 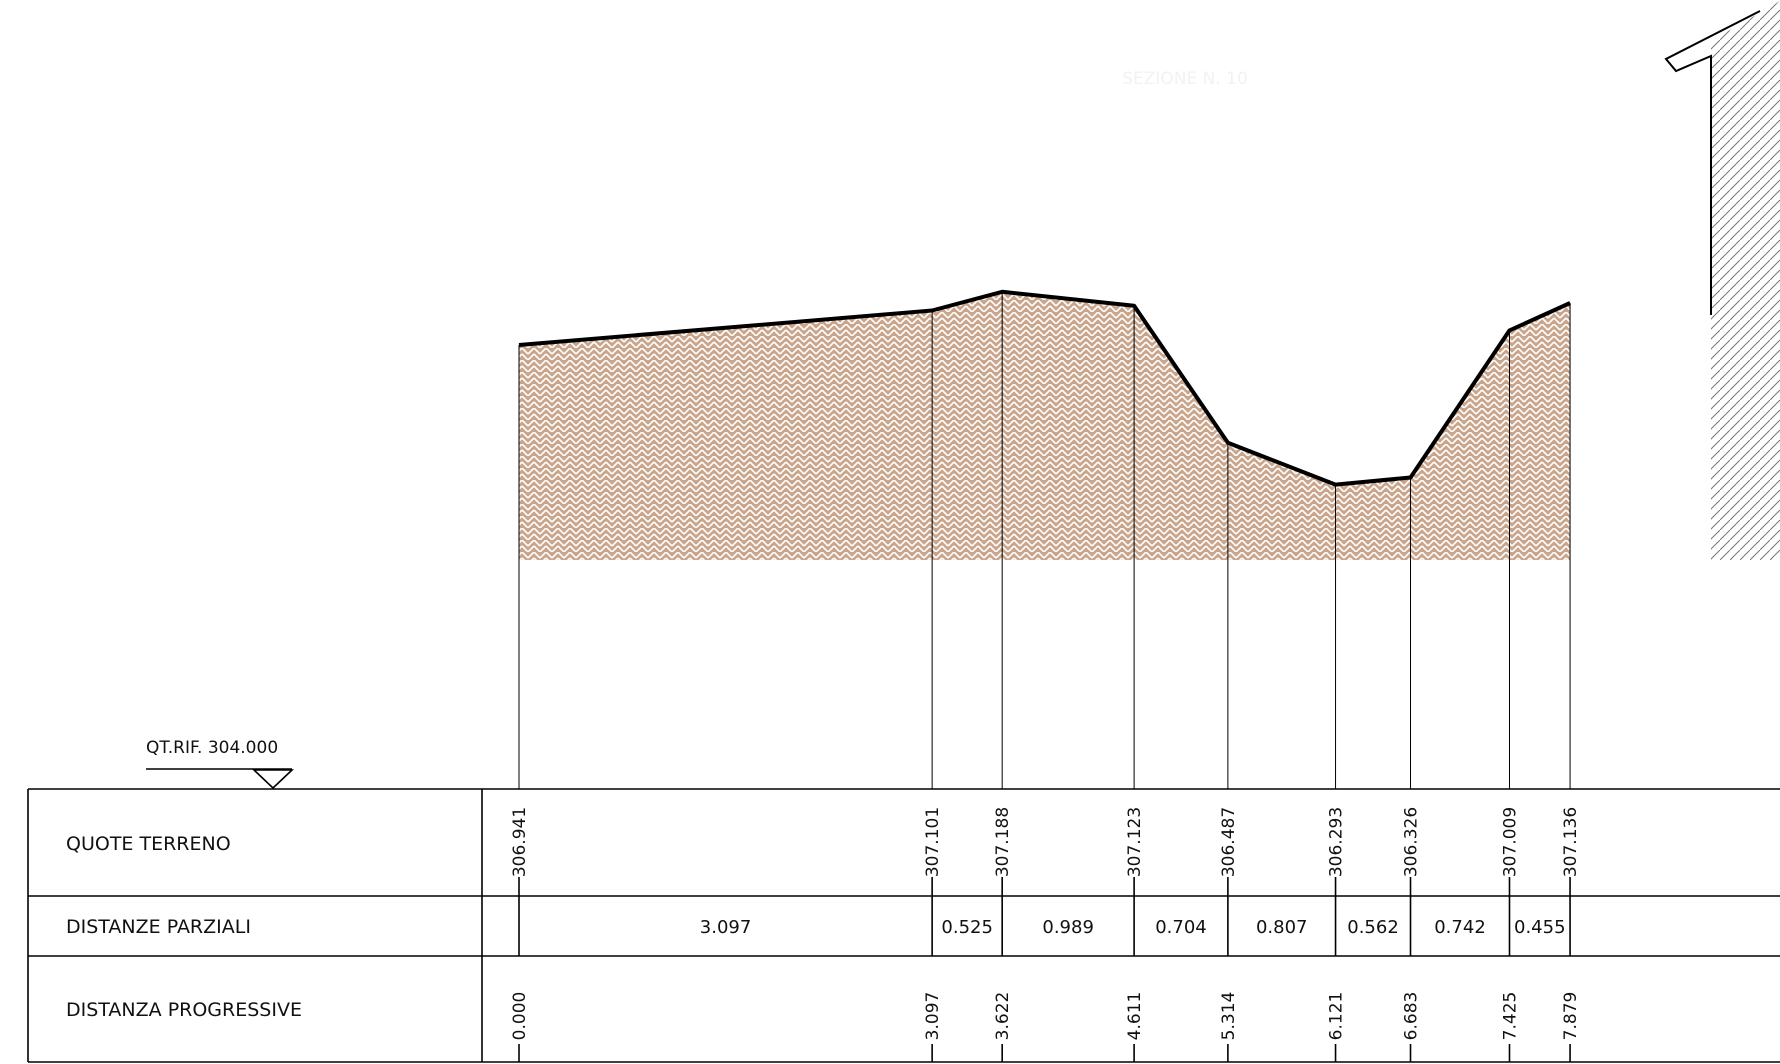 I want to click on elevation-label: 306.293, so click(x=1337, y=842).